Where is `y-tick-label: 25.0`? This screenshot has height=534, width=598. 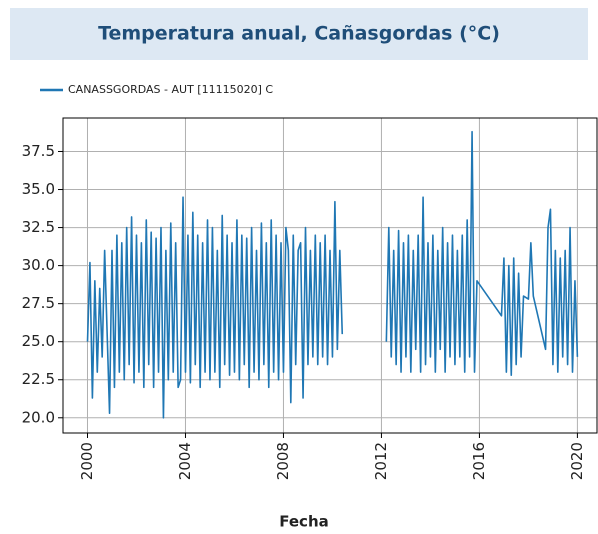 y-tick-label: 25.0 is located at coordinates (38, 341).